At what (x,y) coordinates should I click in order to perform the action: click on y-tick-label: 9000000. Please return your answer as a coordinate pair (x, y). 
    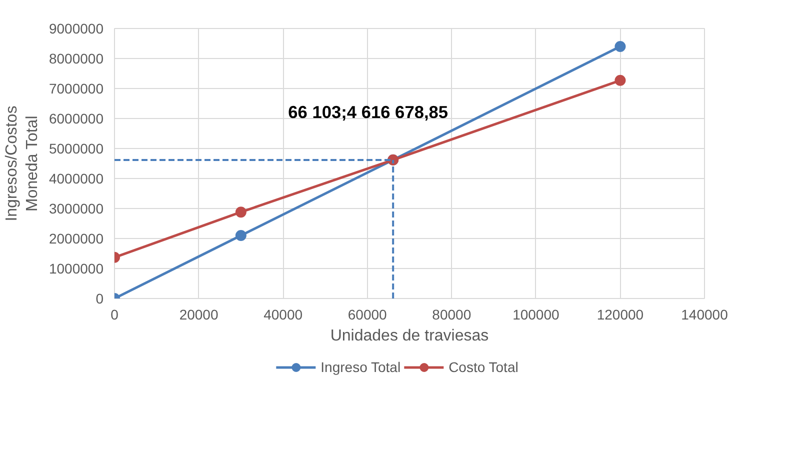
    Looking at the image, I should click on (76, 28).